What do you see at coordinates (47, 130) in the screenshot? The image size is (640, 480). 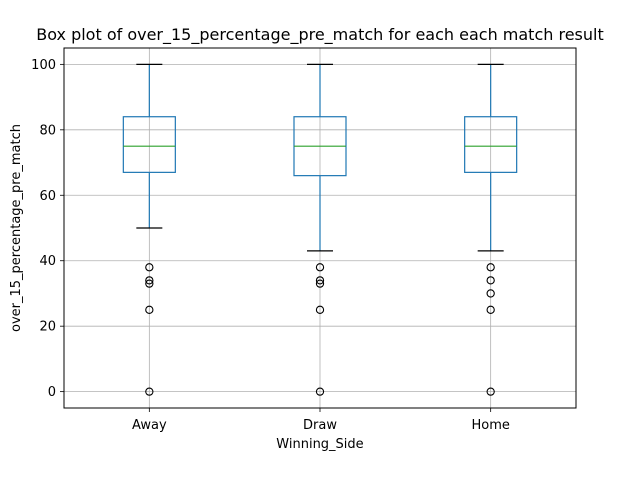 I see `y-tick-label: 80` at bounding box center [47, 130].